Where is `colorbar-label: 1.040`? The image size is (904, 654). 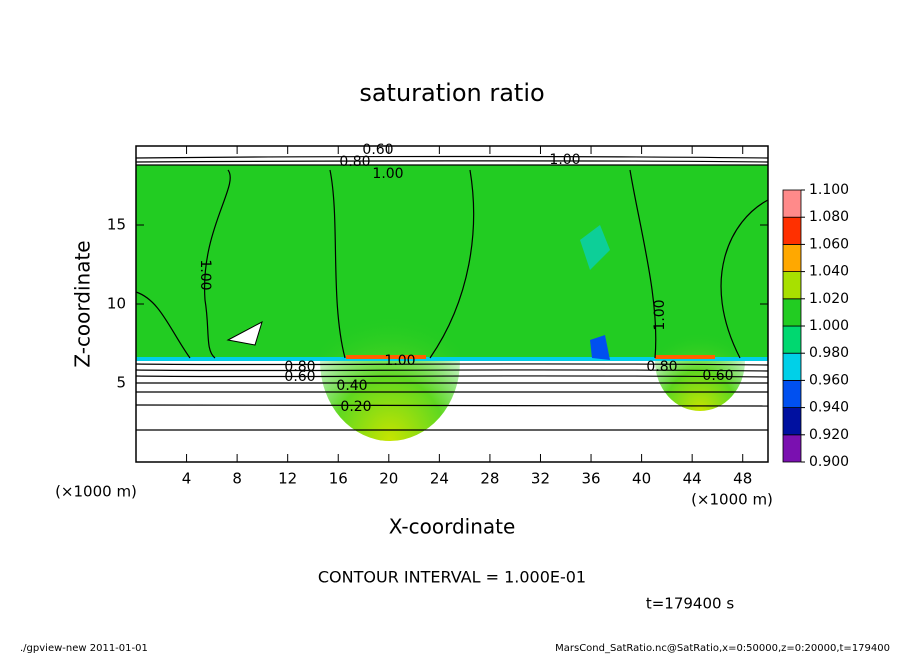
colorbar-label: 1.040 is located at coordinates (829, 272).